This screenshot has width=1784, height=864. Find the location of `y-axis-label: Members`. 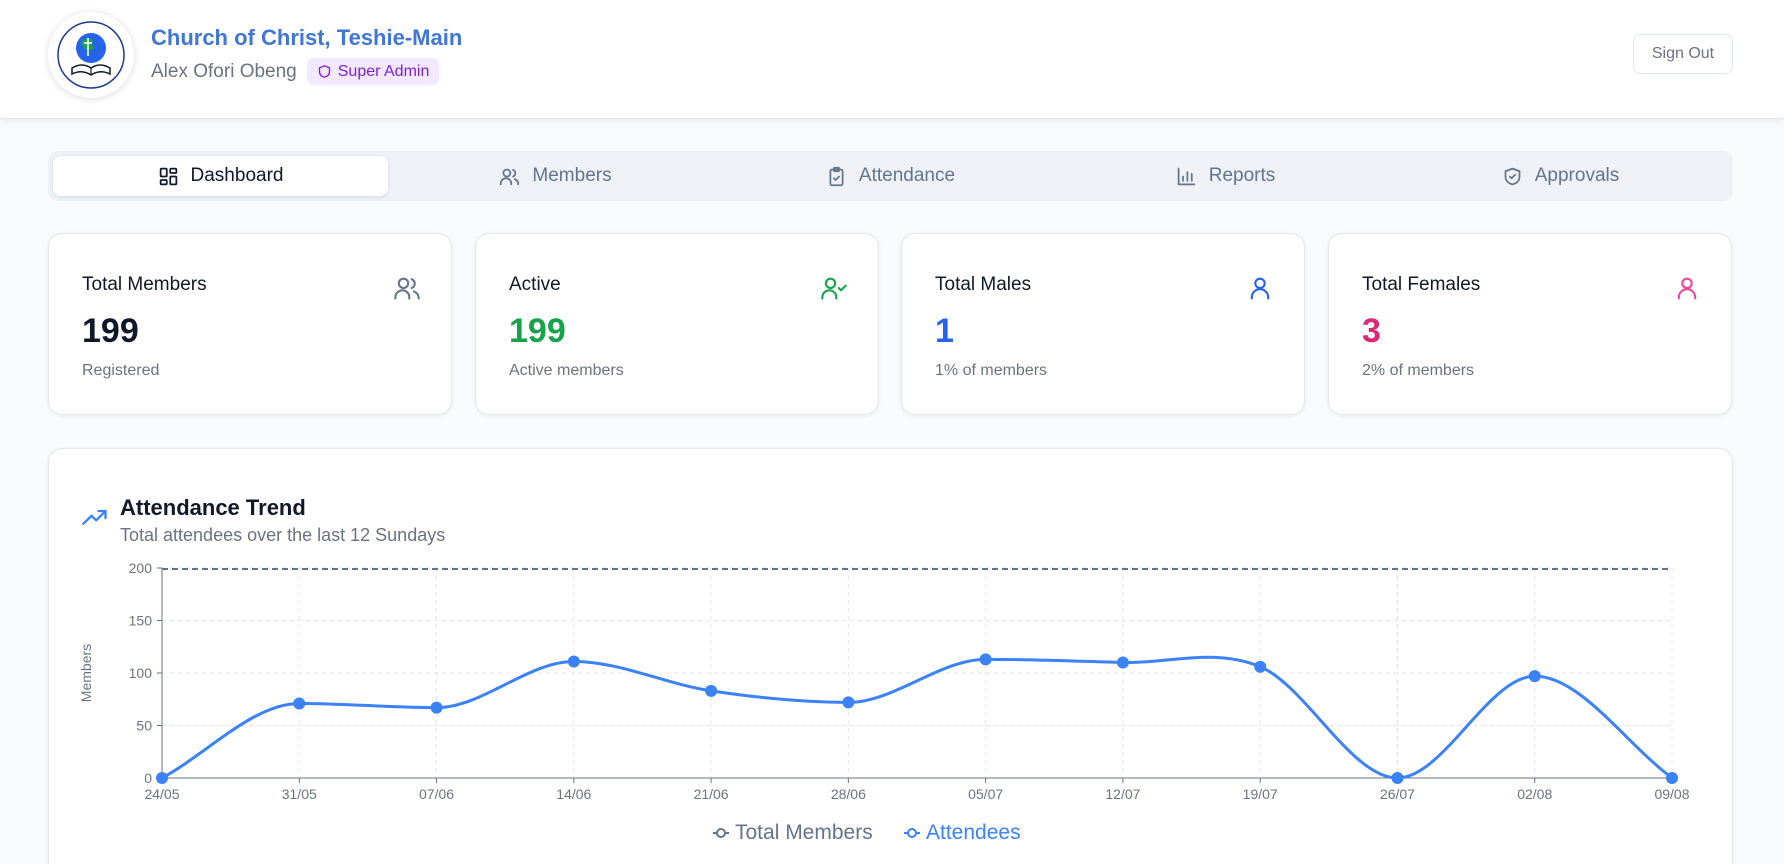

y-axis-label: Members is located at coordinates (86, 673).